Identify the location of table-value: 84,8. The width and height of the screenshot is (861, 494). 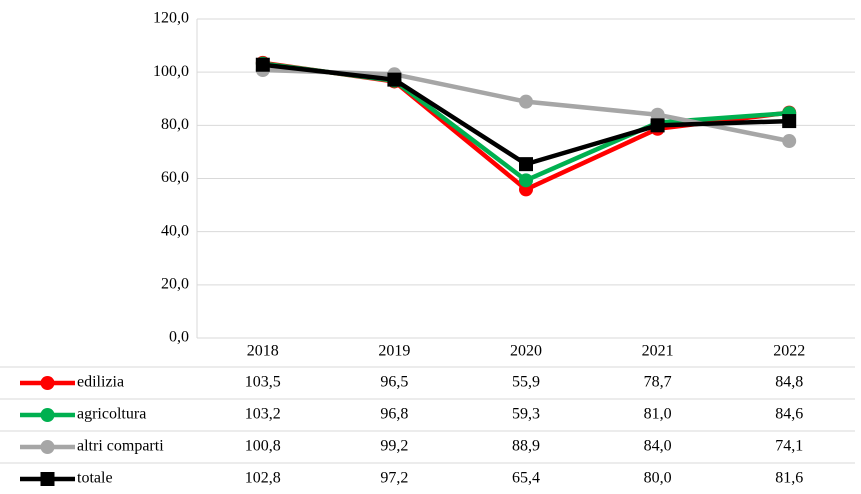
(789, 382).